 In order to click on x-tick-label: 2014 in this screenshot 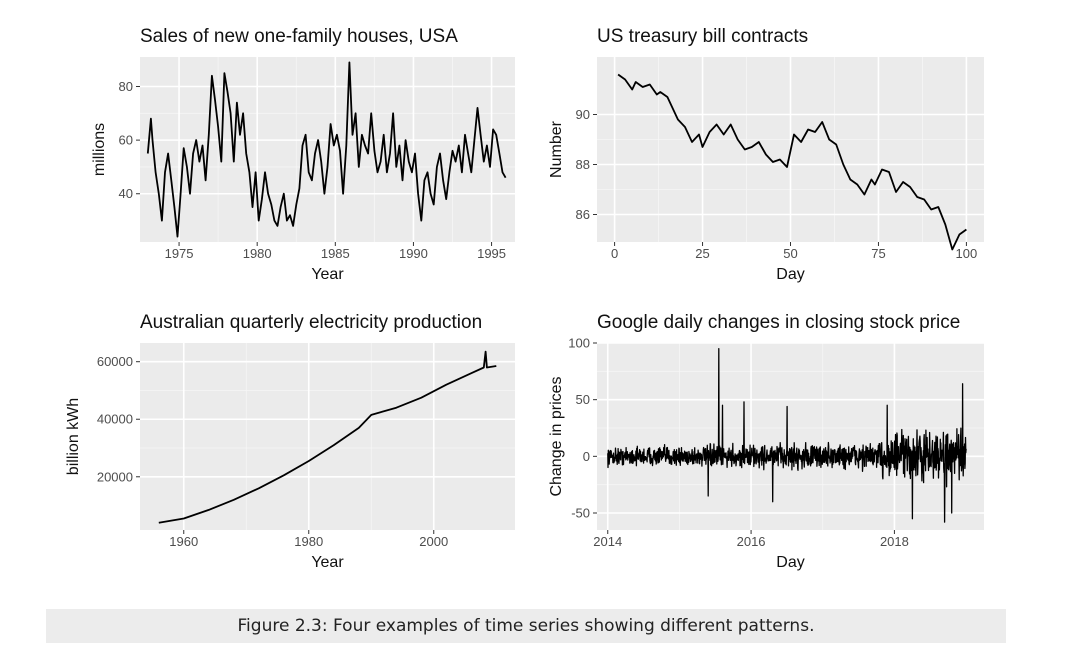, I will do `click(607, 541)`.